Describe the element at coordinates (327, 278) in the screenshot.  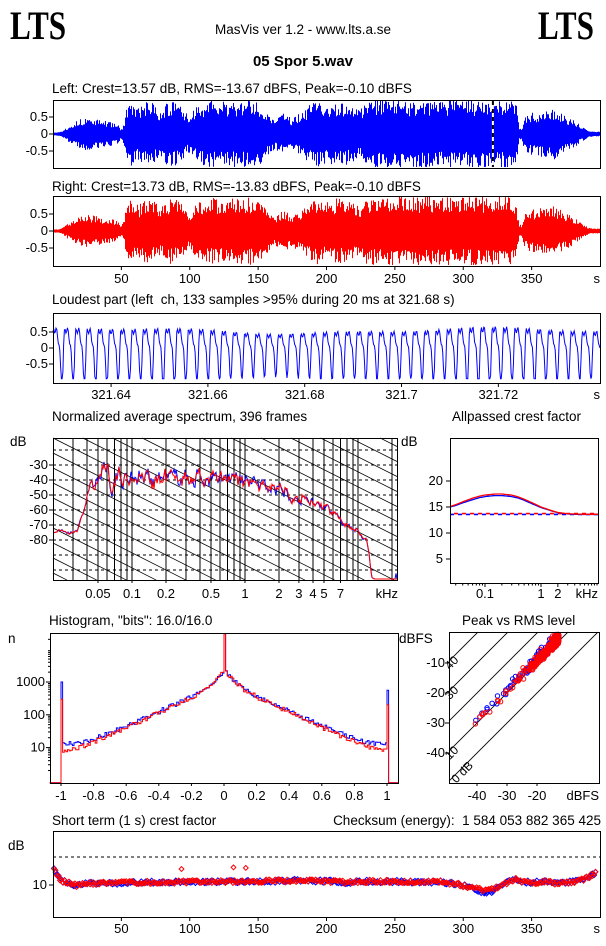
I see `tick-label: 200` at that location.